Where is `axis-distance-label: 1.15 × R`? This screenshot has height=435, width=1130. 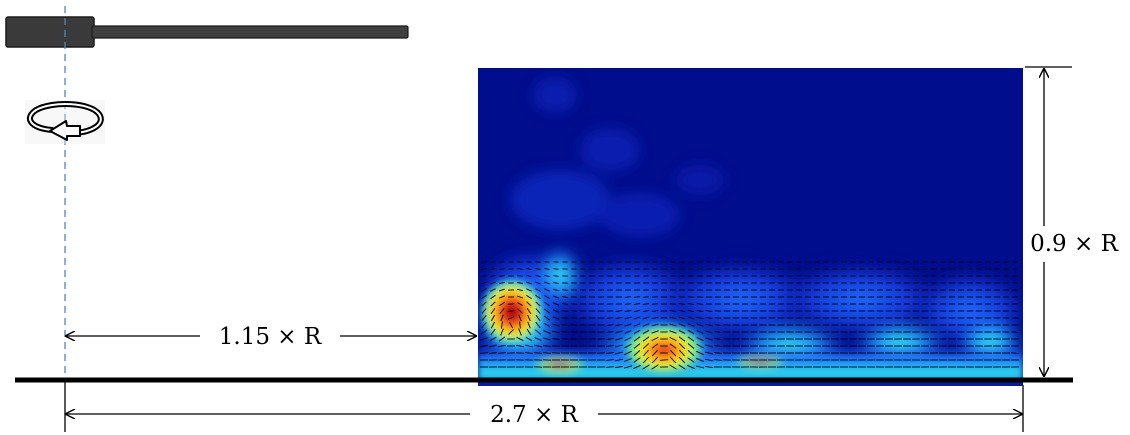
axis-distance-label: 1.15 × R is located at coordinates (270, 337).